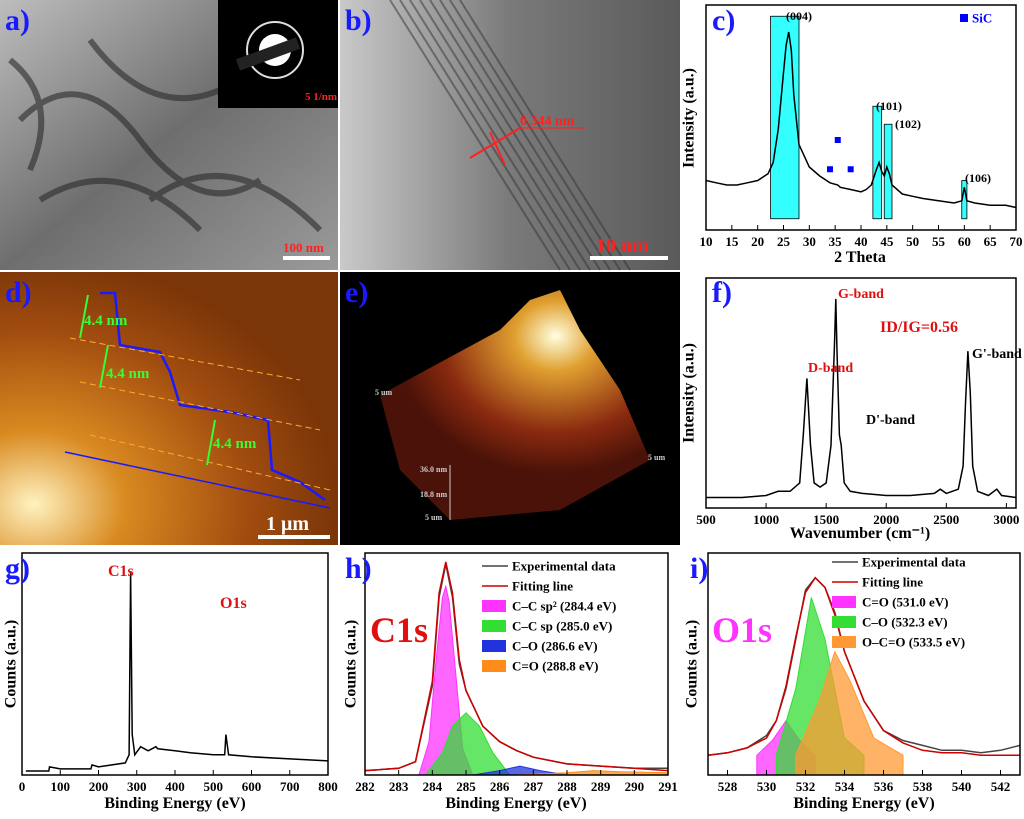  Describe the element at coordinates (689, 118) in the screenshot. I see `y-axis-label: Intensity (a.u.)` at that location.